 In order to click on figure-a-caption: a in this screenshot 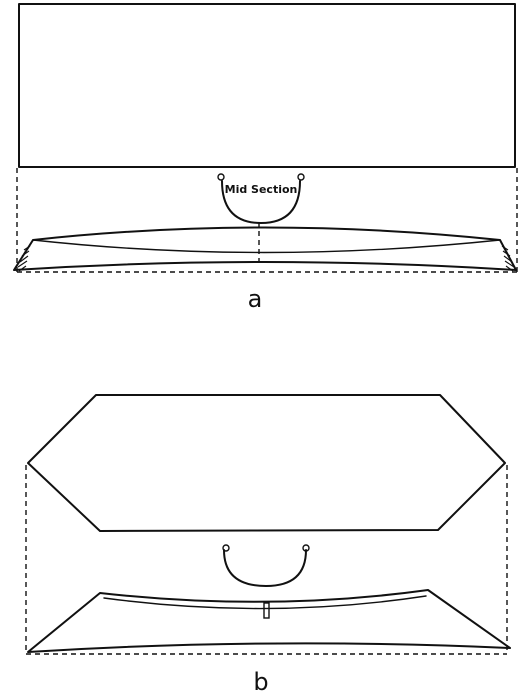, I will do `click(255, 299)`.